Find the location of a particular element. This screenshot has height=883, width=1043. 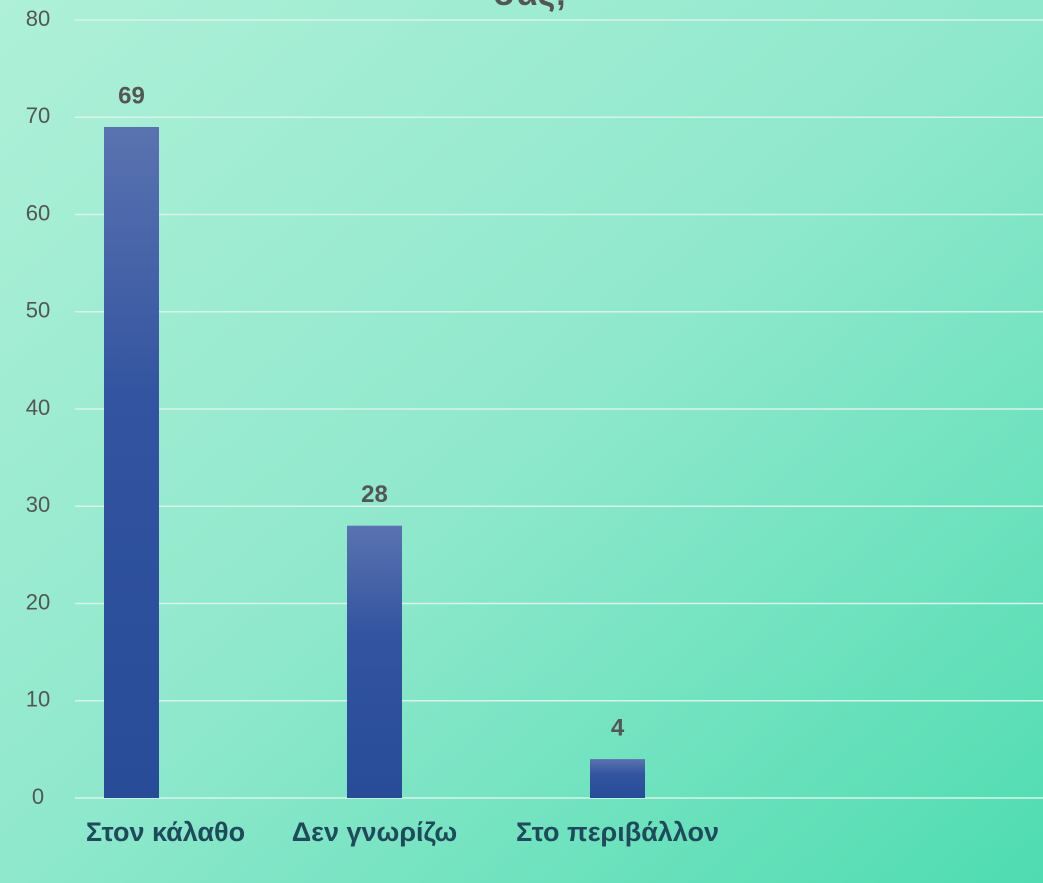

y-tick-label: 0 is located at coordinates (38, 796).